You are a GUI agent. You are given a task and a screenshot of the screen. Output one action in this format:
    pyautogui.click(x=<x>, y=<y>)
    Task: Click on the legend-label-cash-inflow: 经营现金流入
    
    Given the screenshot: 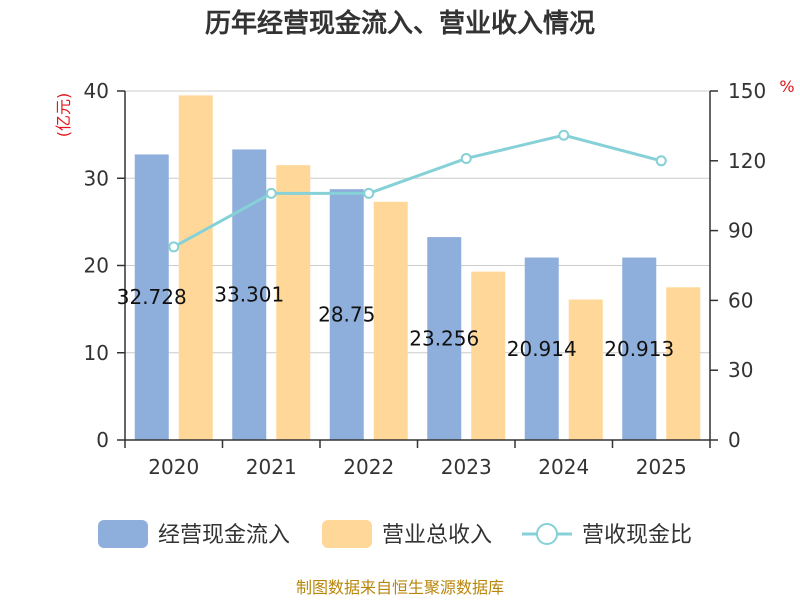 What is the action you would take?
    pyautogui.click(x=224, y=535)
    